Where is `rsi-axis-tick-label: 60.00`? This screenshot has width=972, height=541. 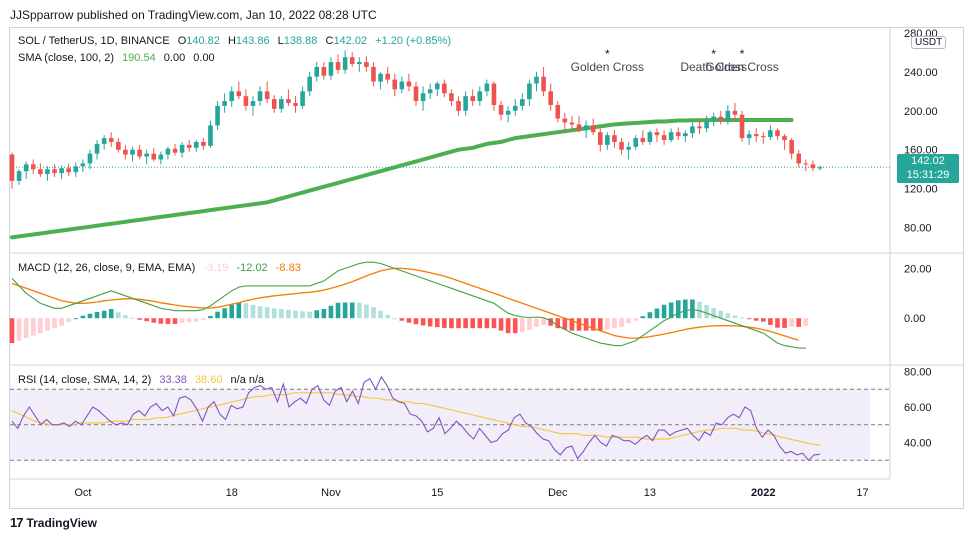
rsi-axis-tick-label: 60.00 is located at coordinates (918, 408).